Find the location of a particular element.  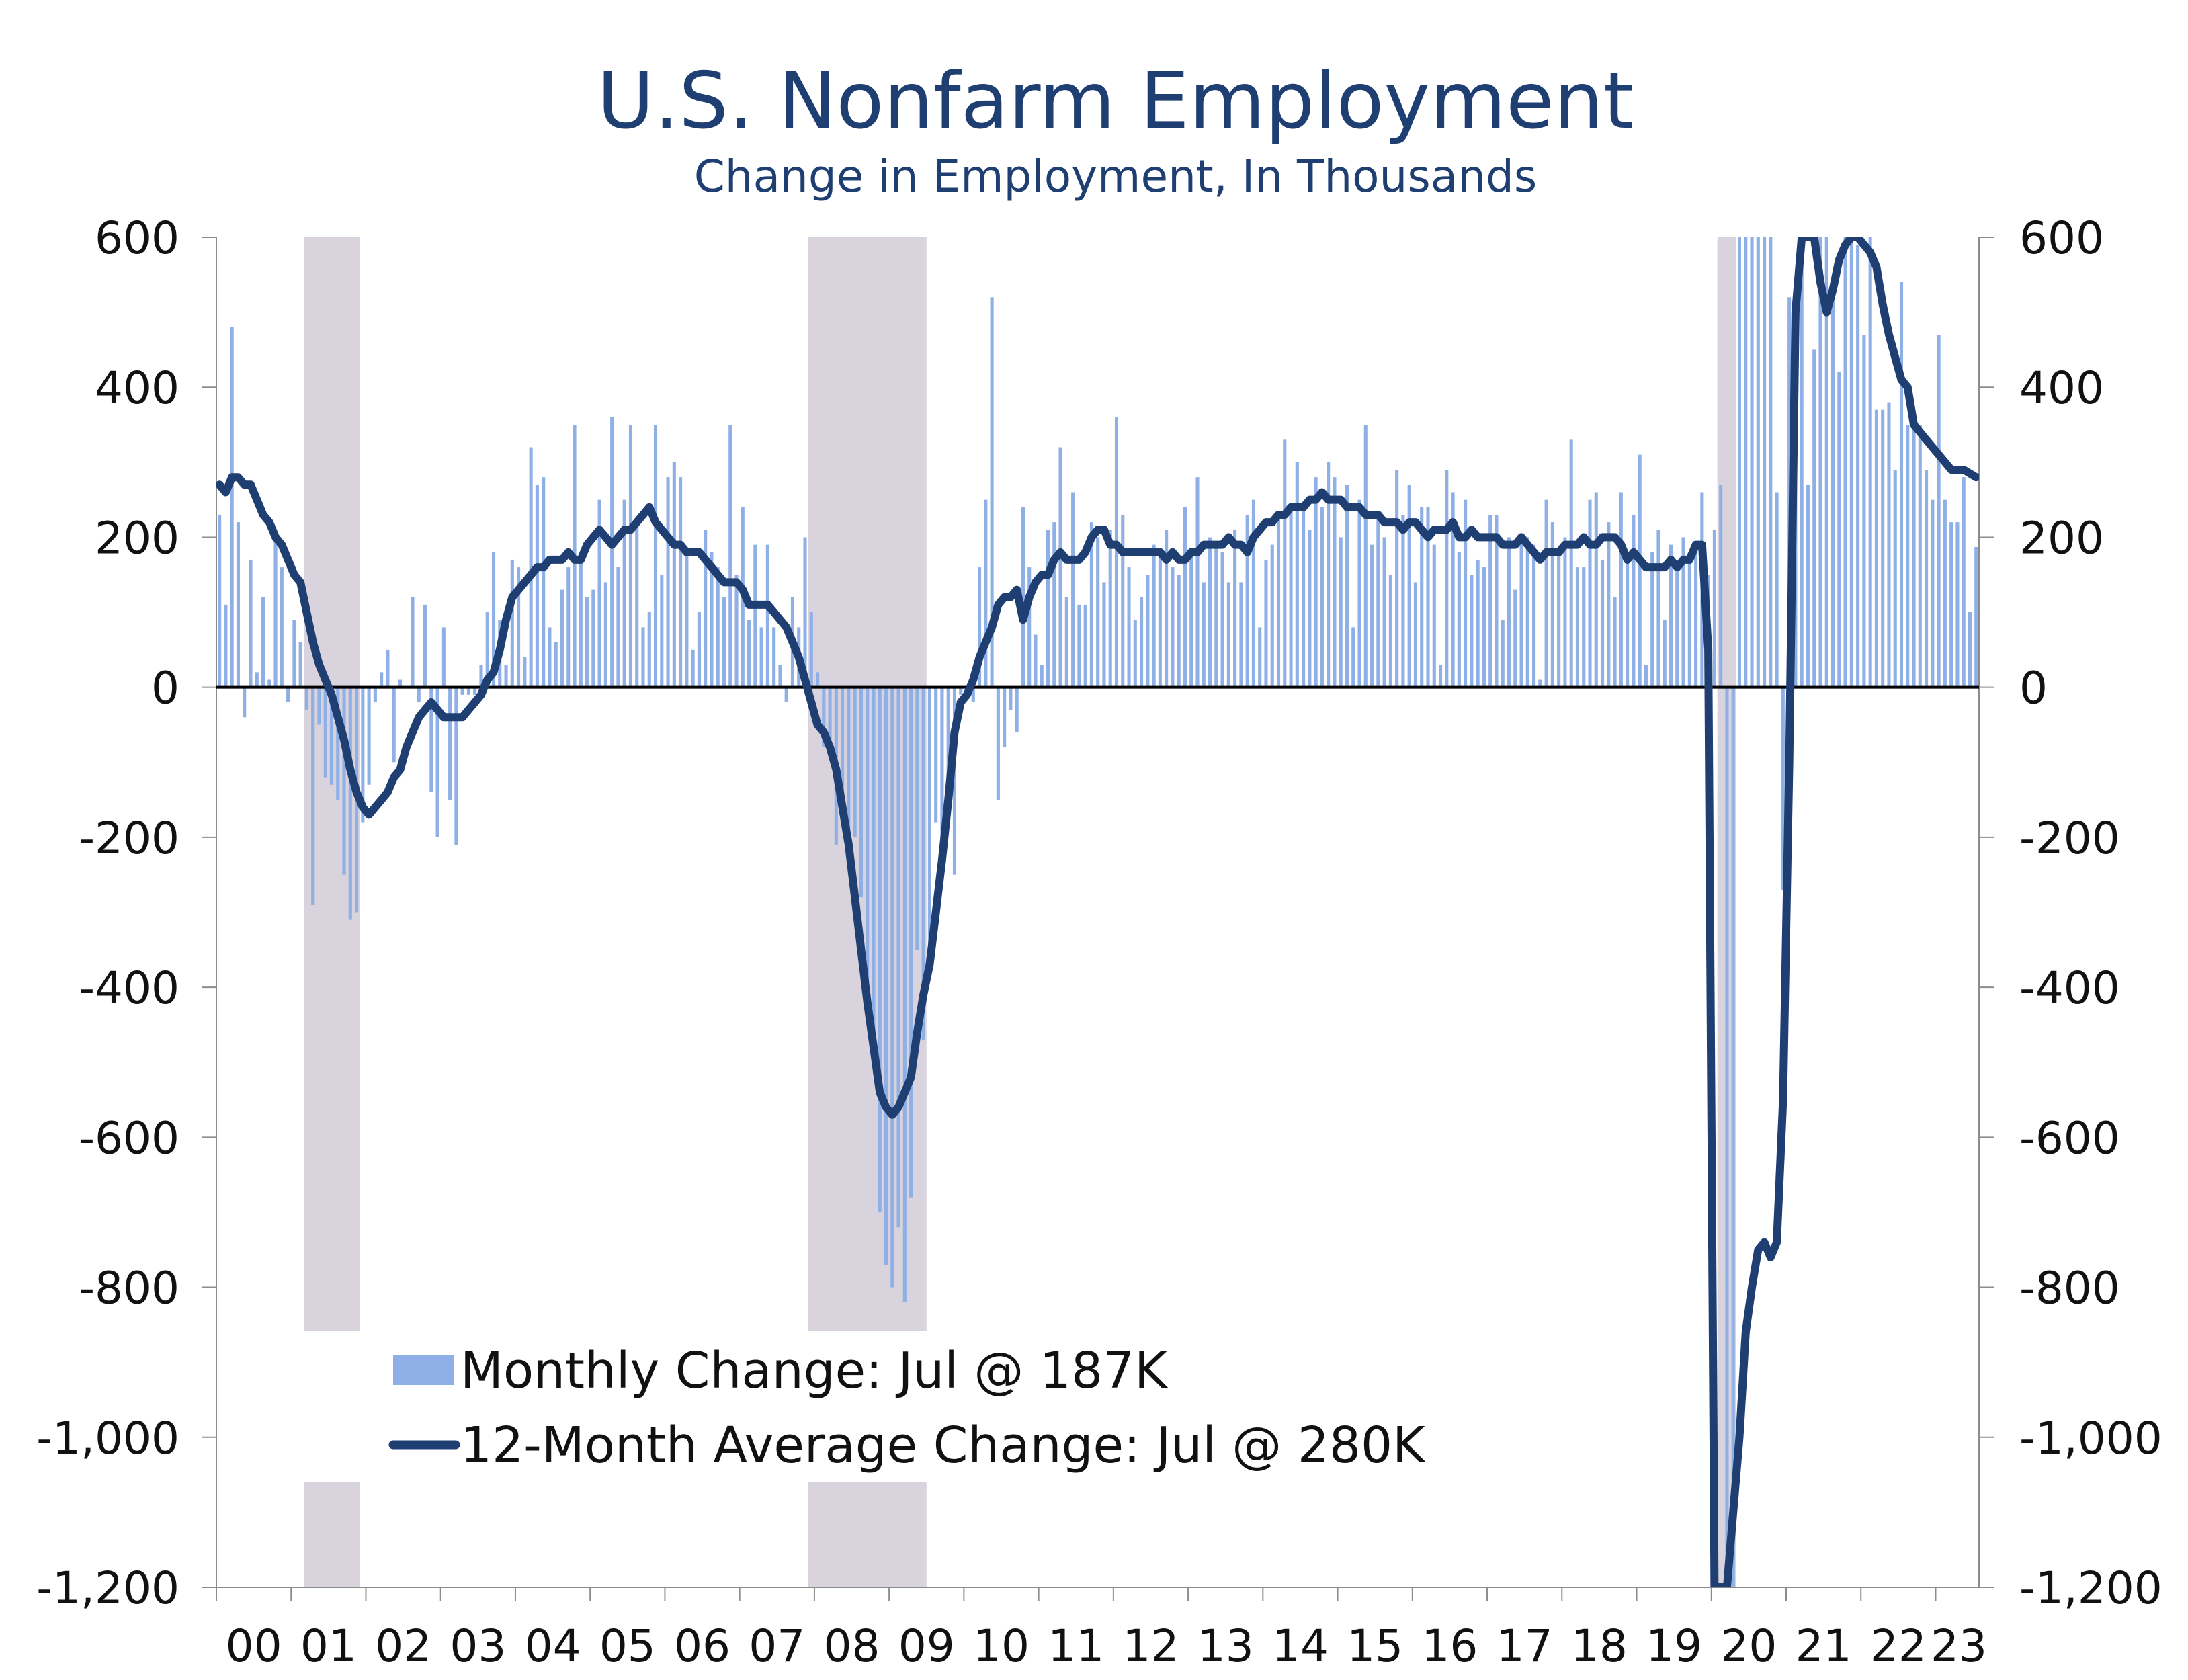

y-tick-label-right: -600 is located at coordinates (2069, 1138).